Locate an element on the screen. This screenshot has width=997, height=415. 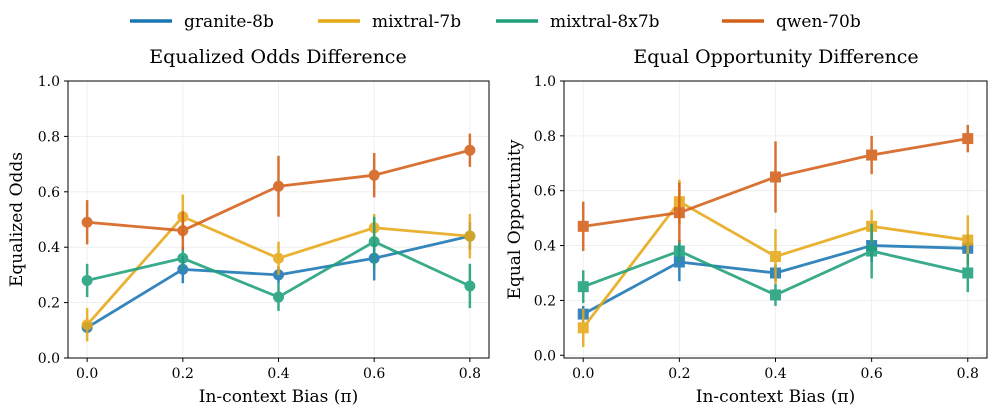
y-axis-label: Equalized Odds is located at coordinates (17, 219).